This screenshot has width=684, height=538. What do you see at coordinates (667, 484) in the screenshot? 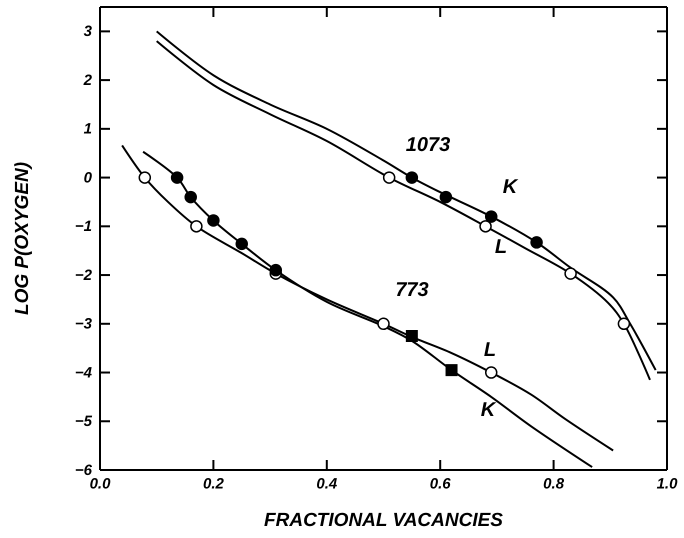
I see `x-tick-label: 1.0` at bounding box center [667, 484].